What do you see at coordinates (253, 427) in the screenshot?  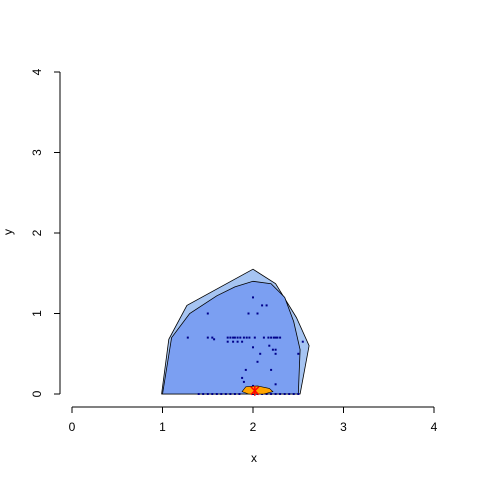 I see `x-tick-label: 2` at bounding box center [253, 427].